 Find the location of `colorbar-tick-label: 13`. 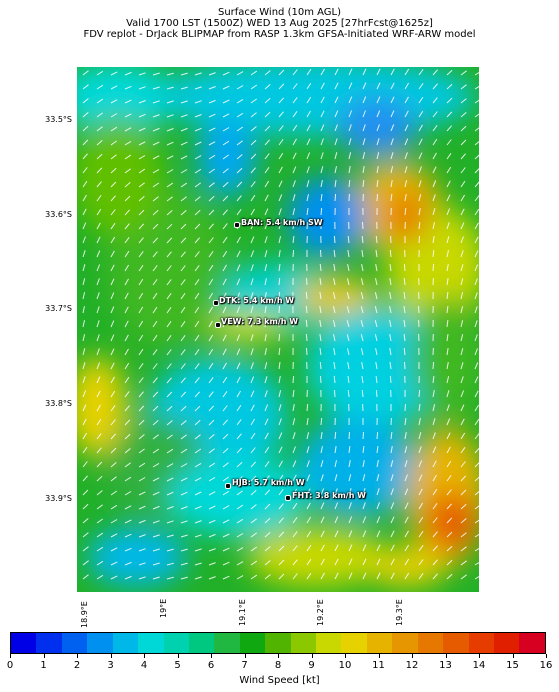

colorbar-tick-label: 13 is located at coordinates (445, 665).